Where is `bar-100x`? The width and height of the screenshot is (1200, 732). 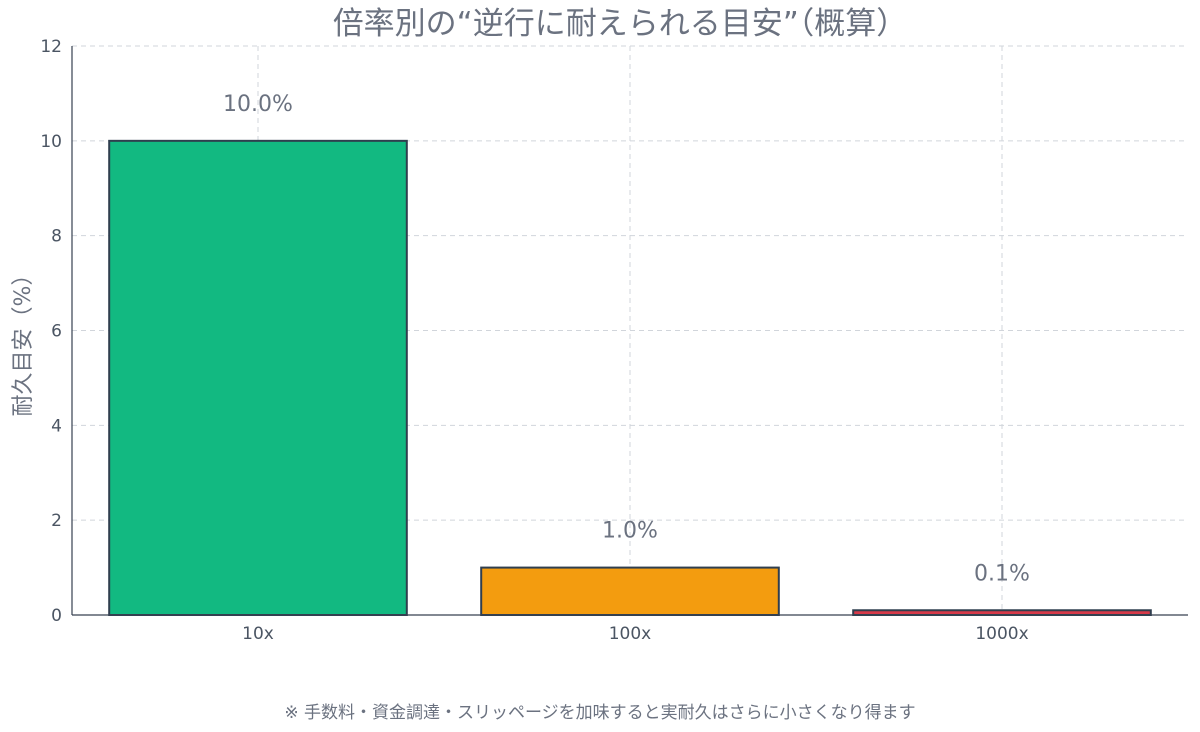
bar-100x is located at coordinates (630, 591).